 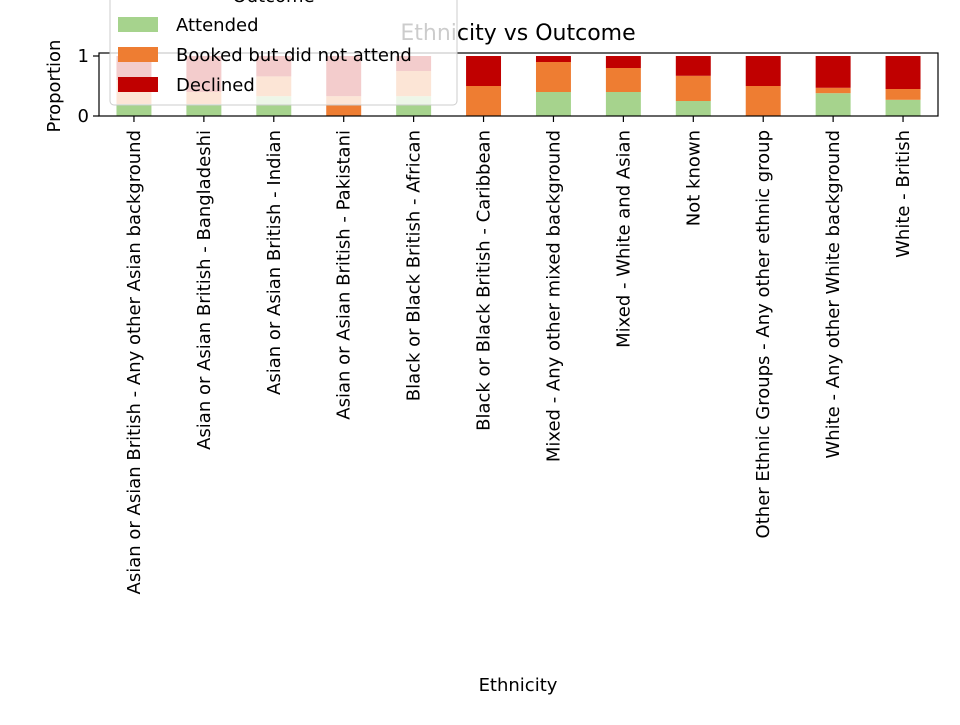 I want to click on legend-entry: Booked but did not attend, so click(x=294, y=55).